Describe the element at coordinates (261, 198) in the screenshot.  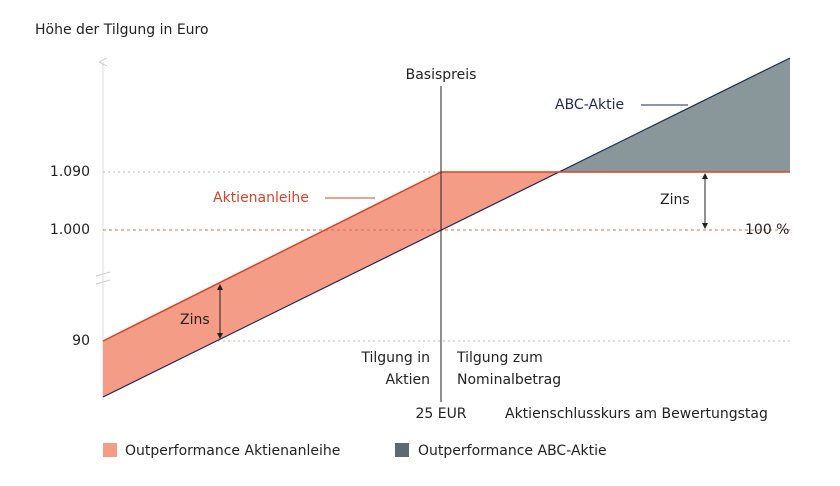
I see `bond-label: Aktienanleihe` at that location.